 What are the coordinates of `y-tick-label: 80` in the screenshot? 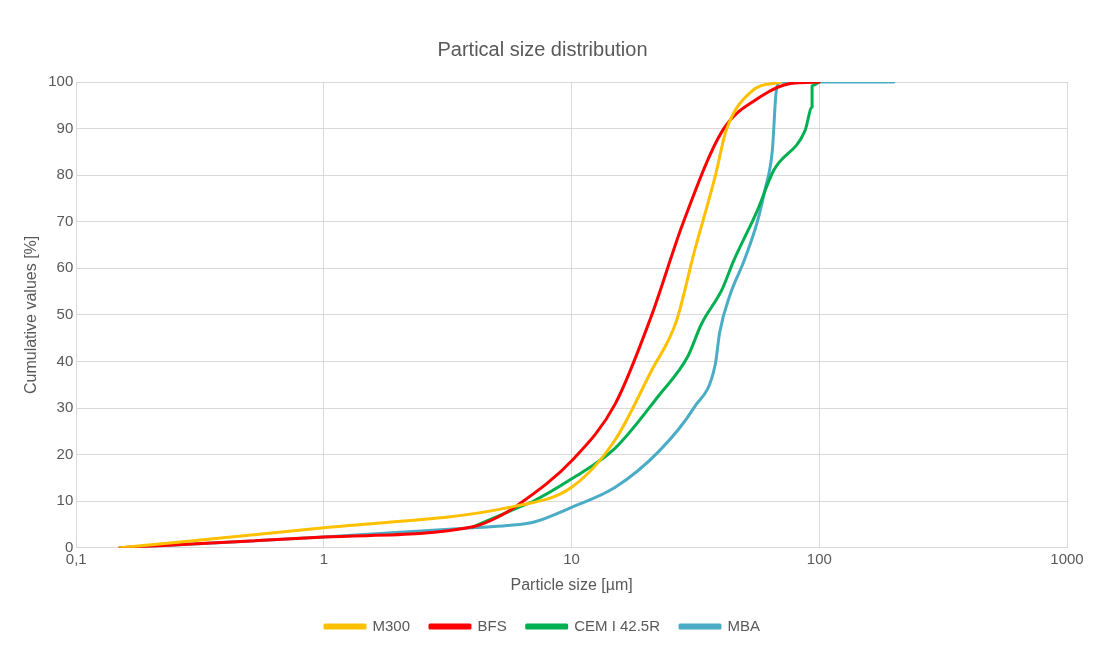 It's located at (65, 174).